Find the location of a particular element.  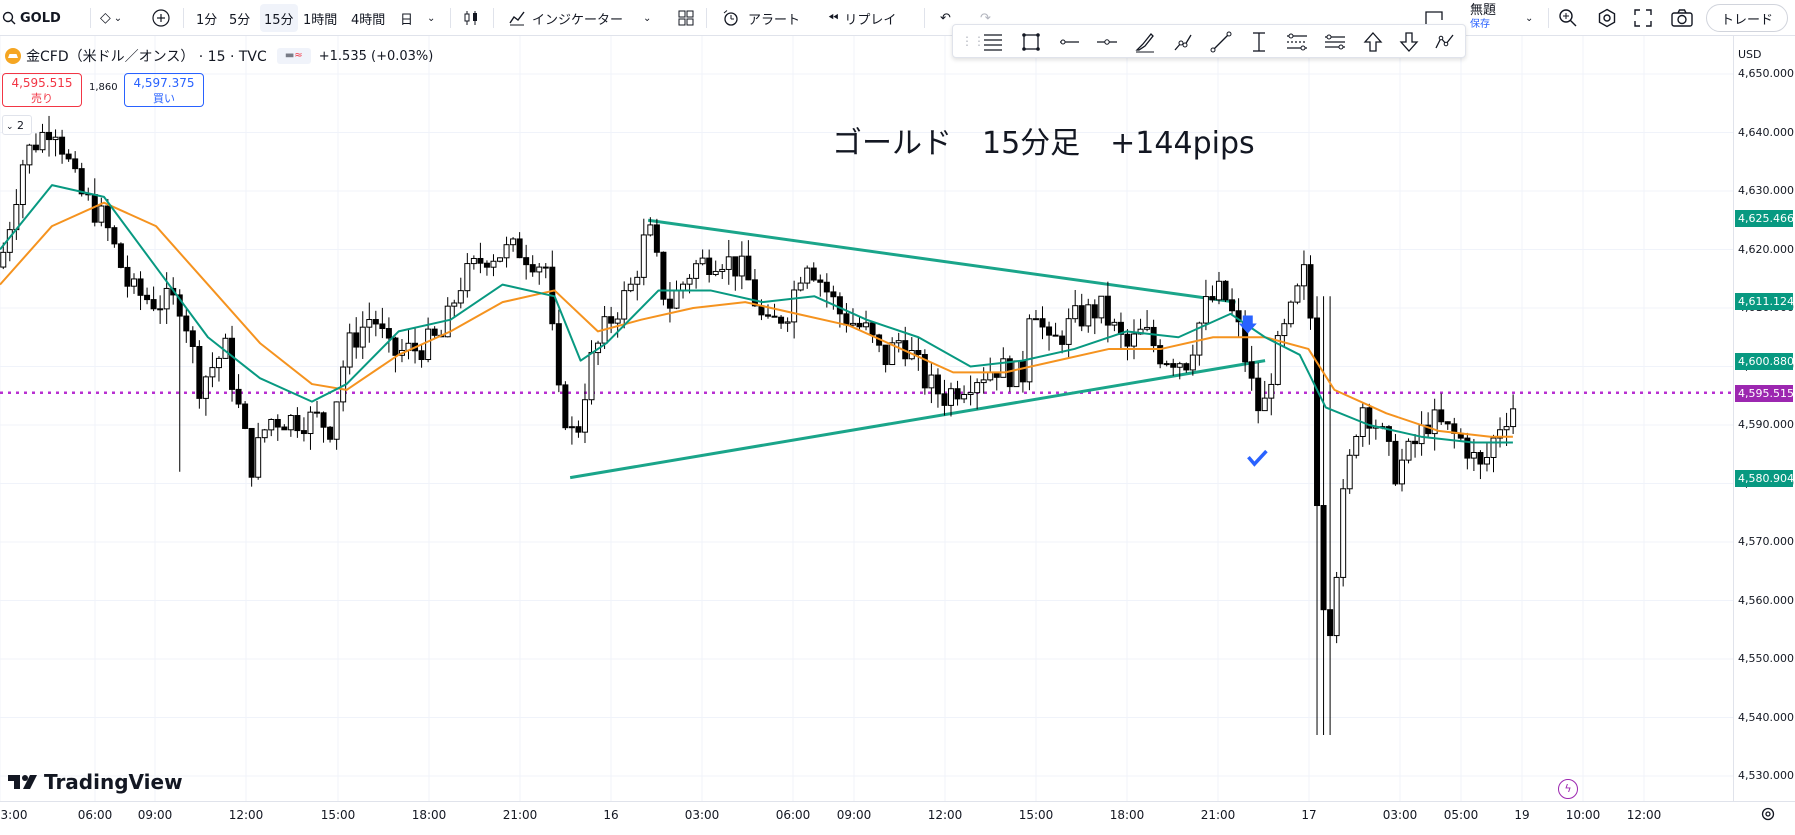

quick-search-button is located at coordinates (1568, 18).